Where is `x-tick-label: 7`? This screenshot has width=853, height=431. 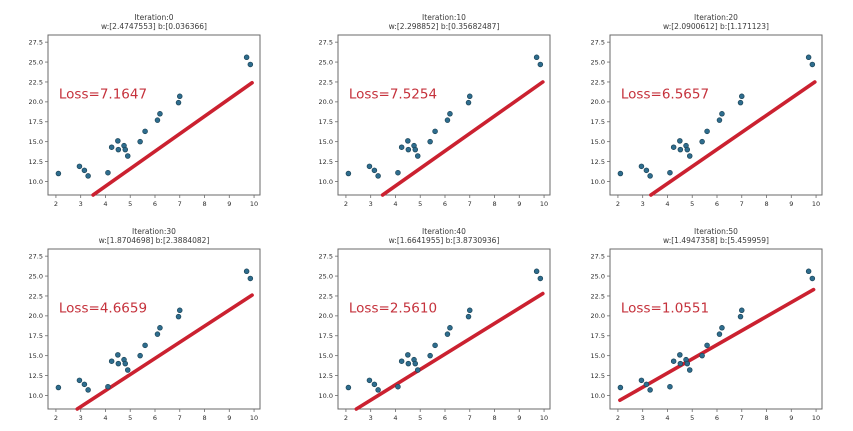 x-tick-label: 7 is located at coordinates (470, 204).